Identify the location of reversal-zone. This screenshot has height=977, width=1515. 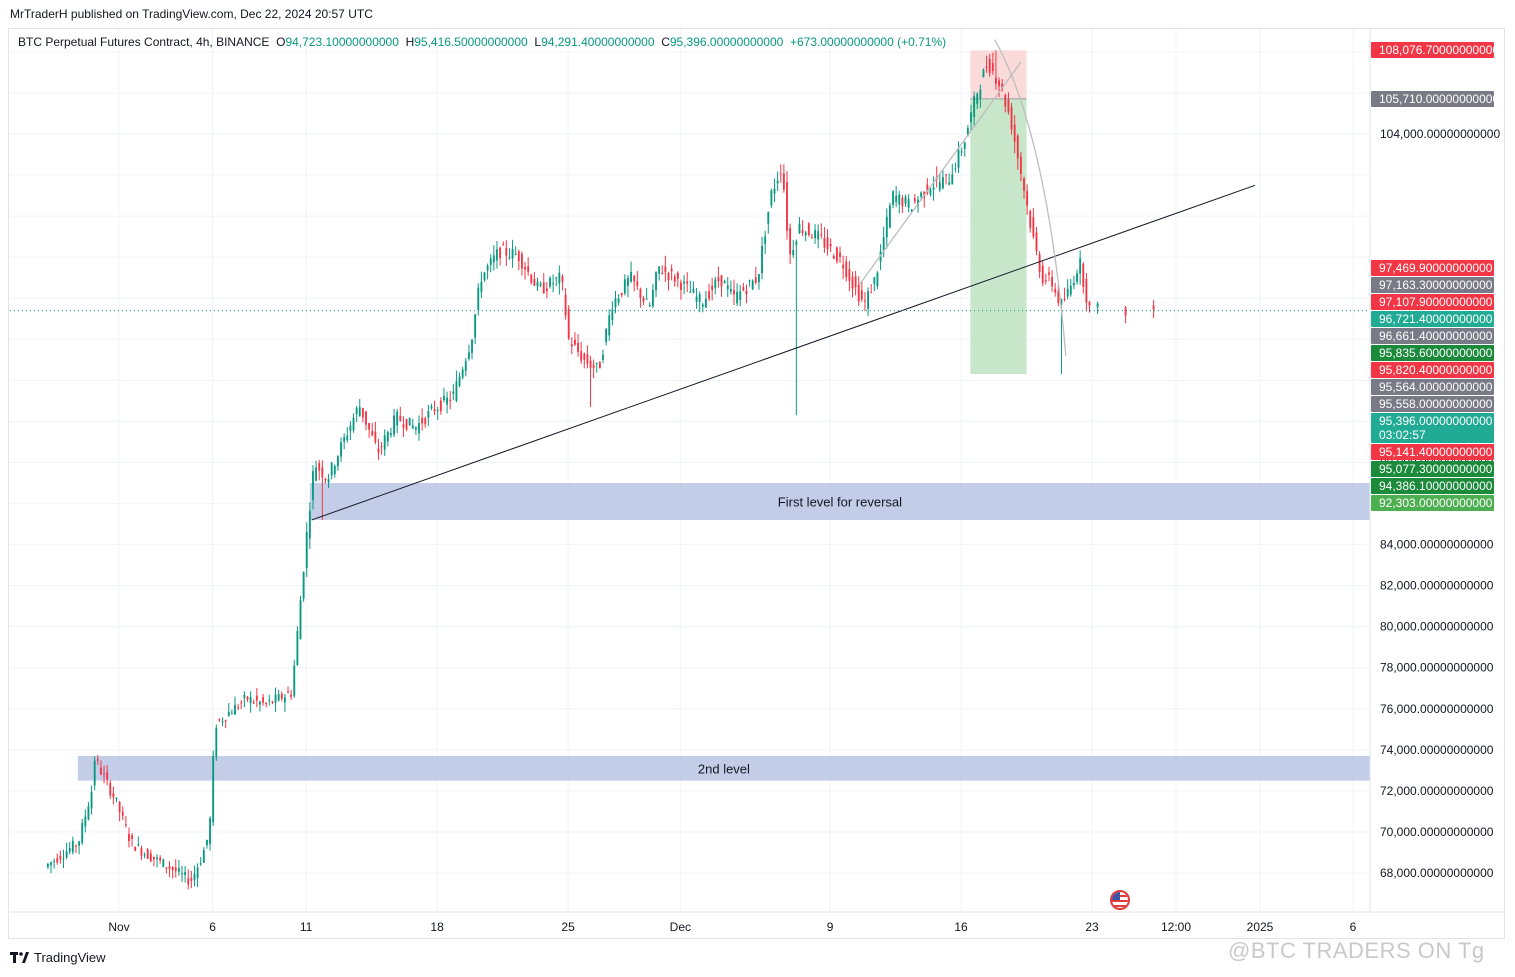
(840, 501).